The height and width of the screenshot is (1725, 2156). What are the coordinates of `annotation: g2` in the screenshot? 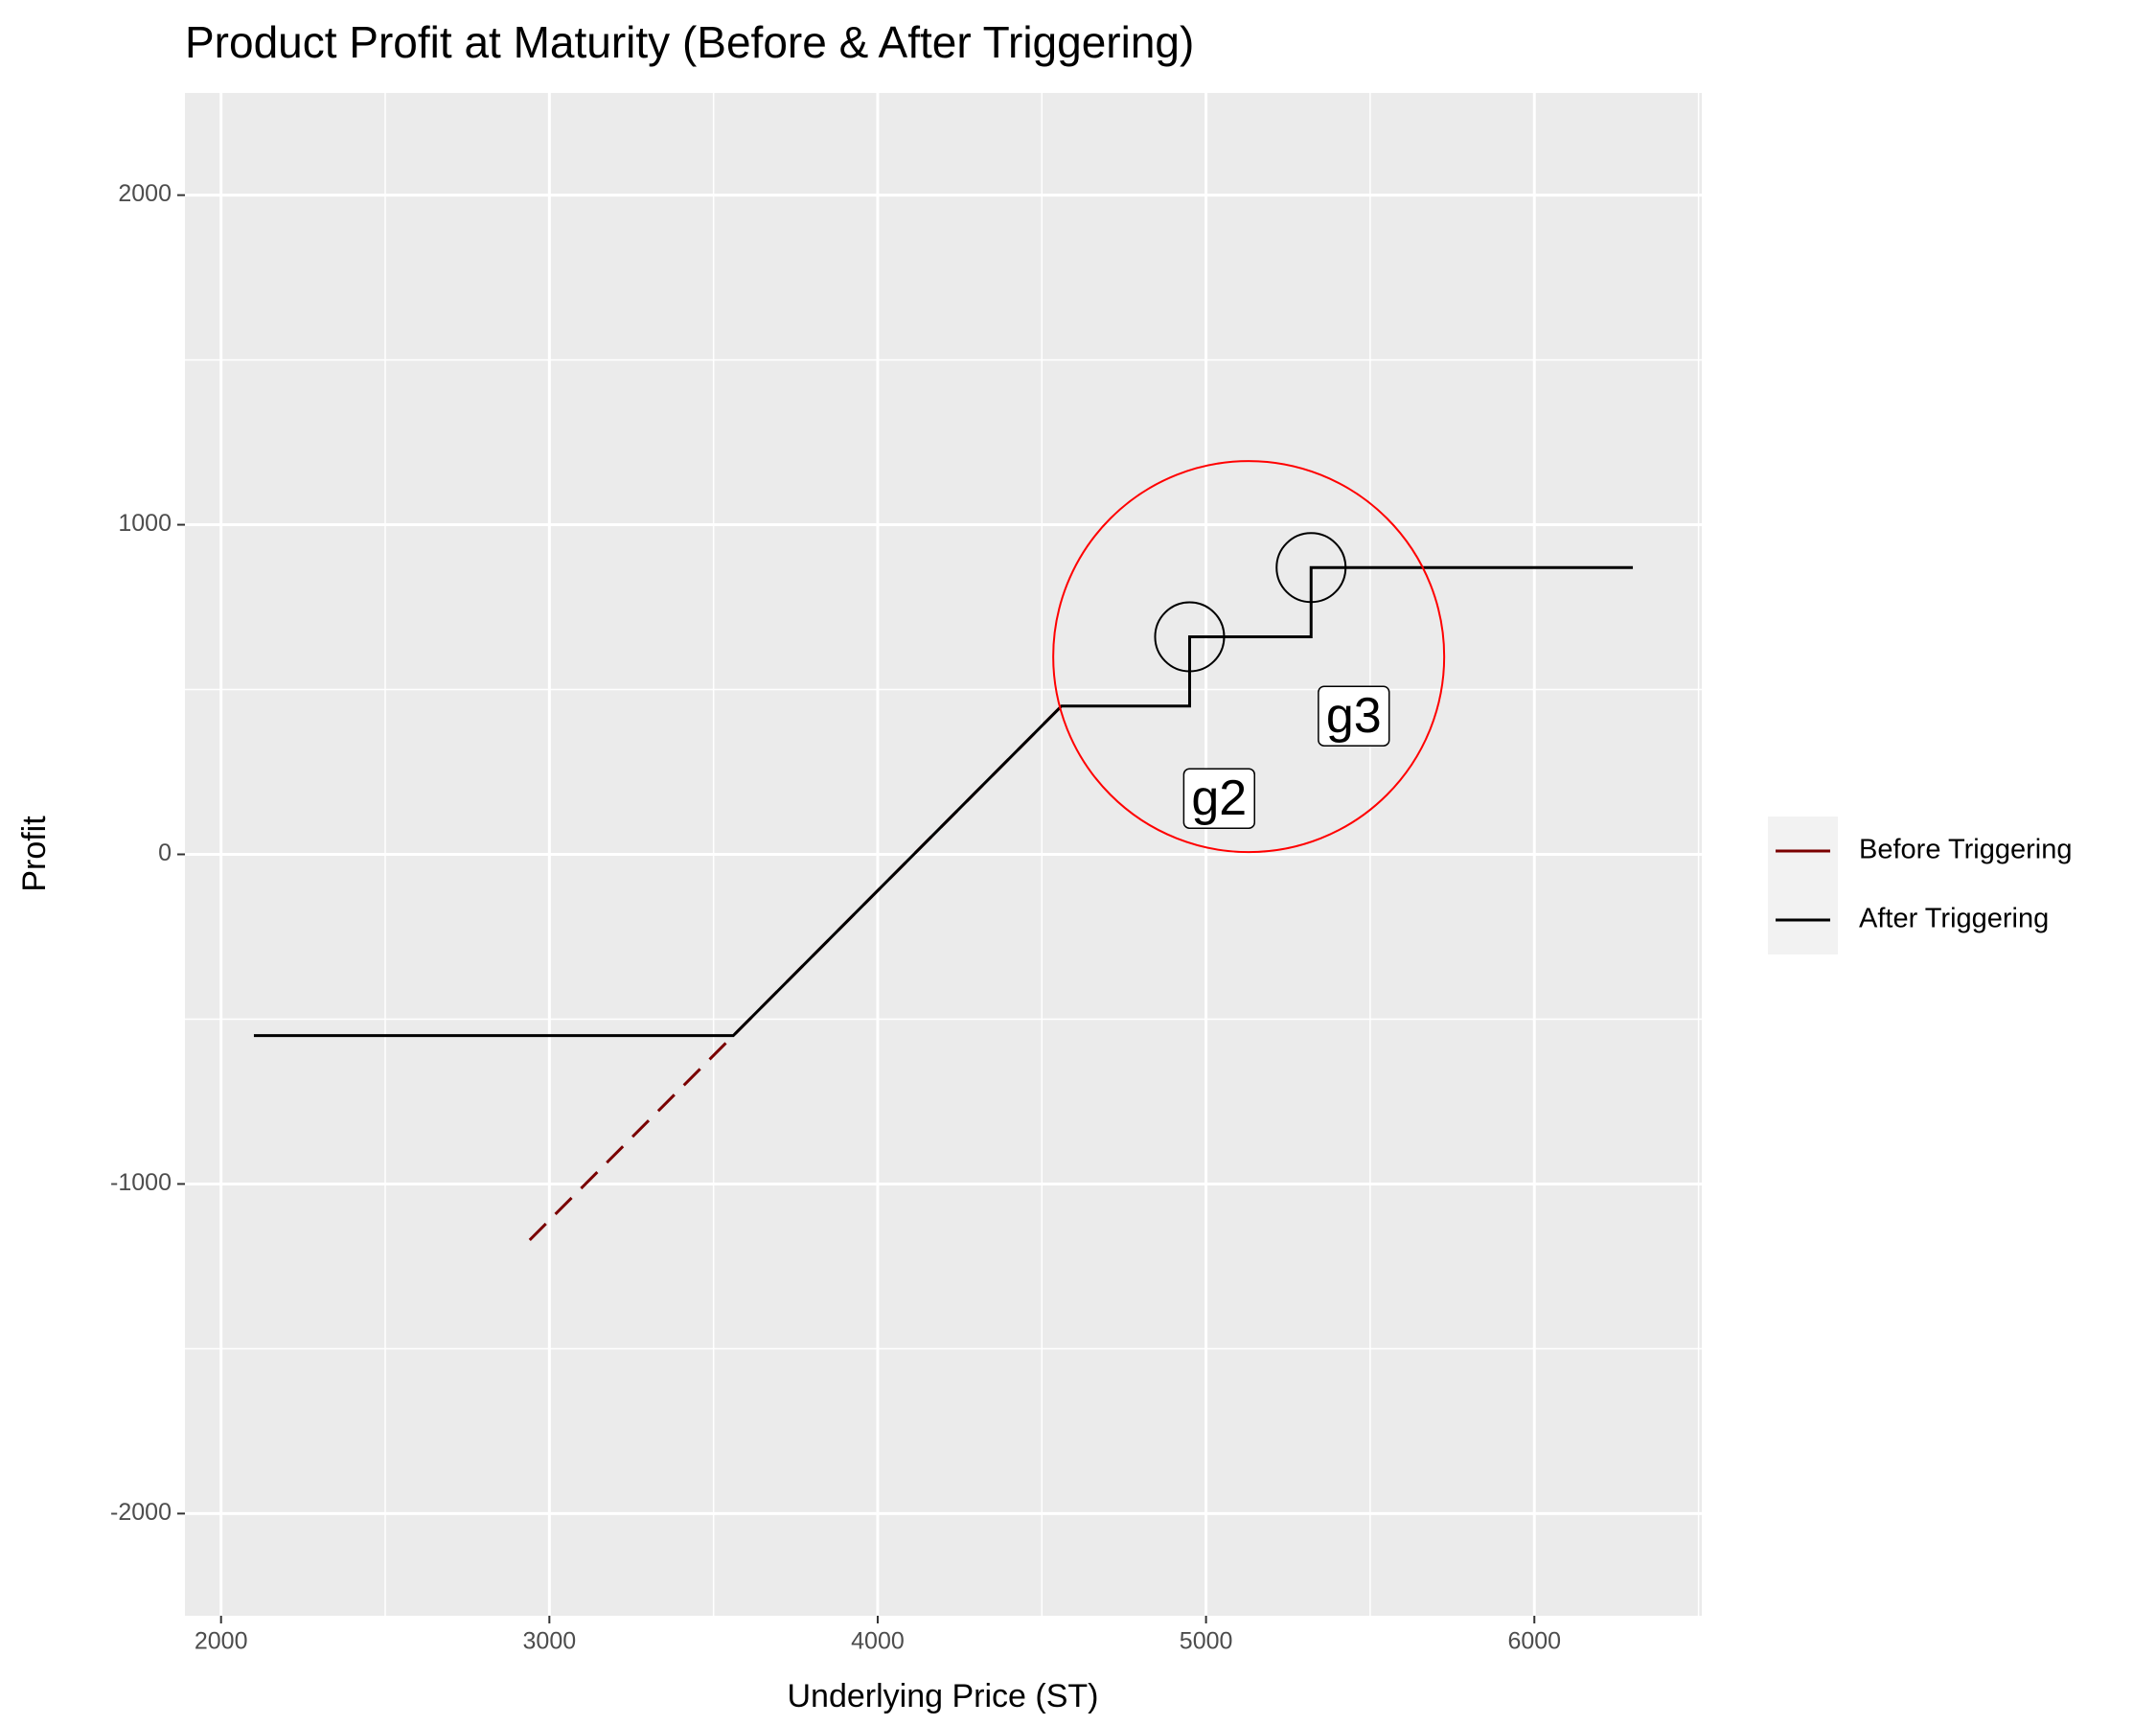 It's located at (1218, 798).